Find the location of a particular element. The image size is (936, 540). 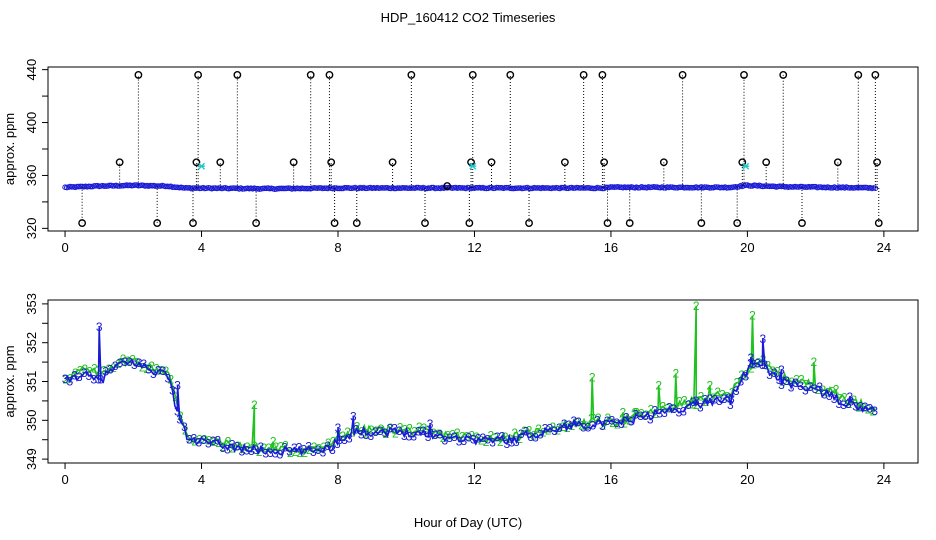

bottom-y-tick-label: 353 is located at coordinates (31, 304).